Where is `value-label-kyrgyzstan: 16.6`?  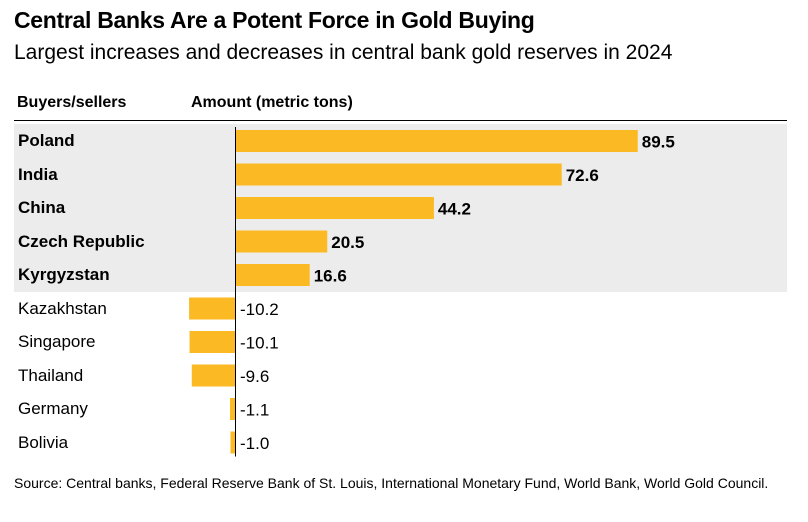
value-label-kyrgyzstan: 16.6 is located at coordinates (330, 276).